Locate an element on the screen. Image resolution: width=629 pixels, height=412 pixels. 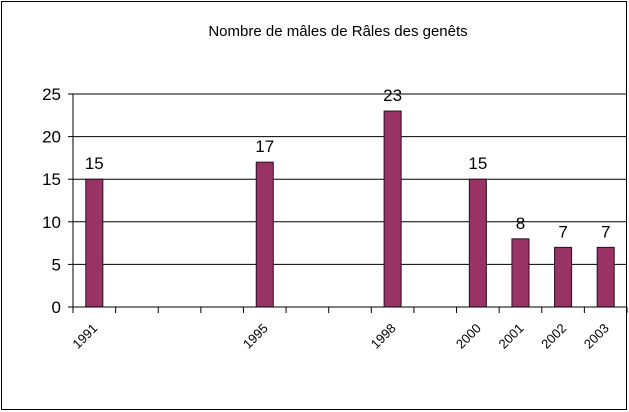
data-label: 17 is located at coordinates (264, 146).